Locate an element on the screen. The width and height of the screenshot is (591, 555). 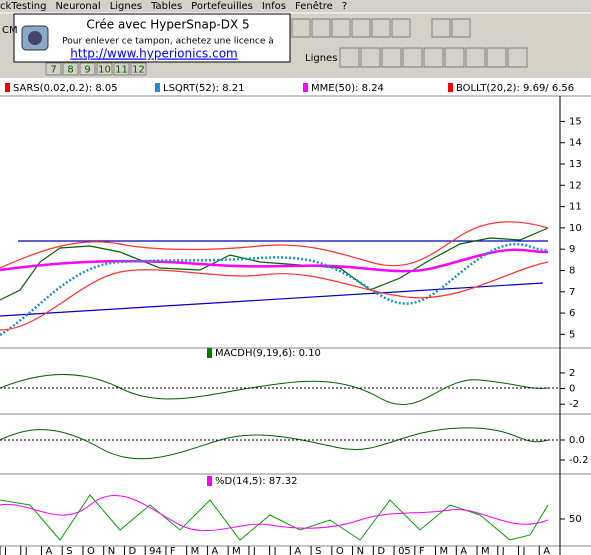
y-tick-label: 5 is located at coordinates (572, 334).